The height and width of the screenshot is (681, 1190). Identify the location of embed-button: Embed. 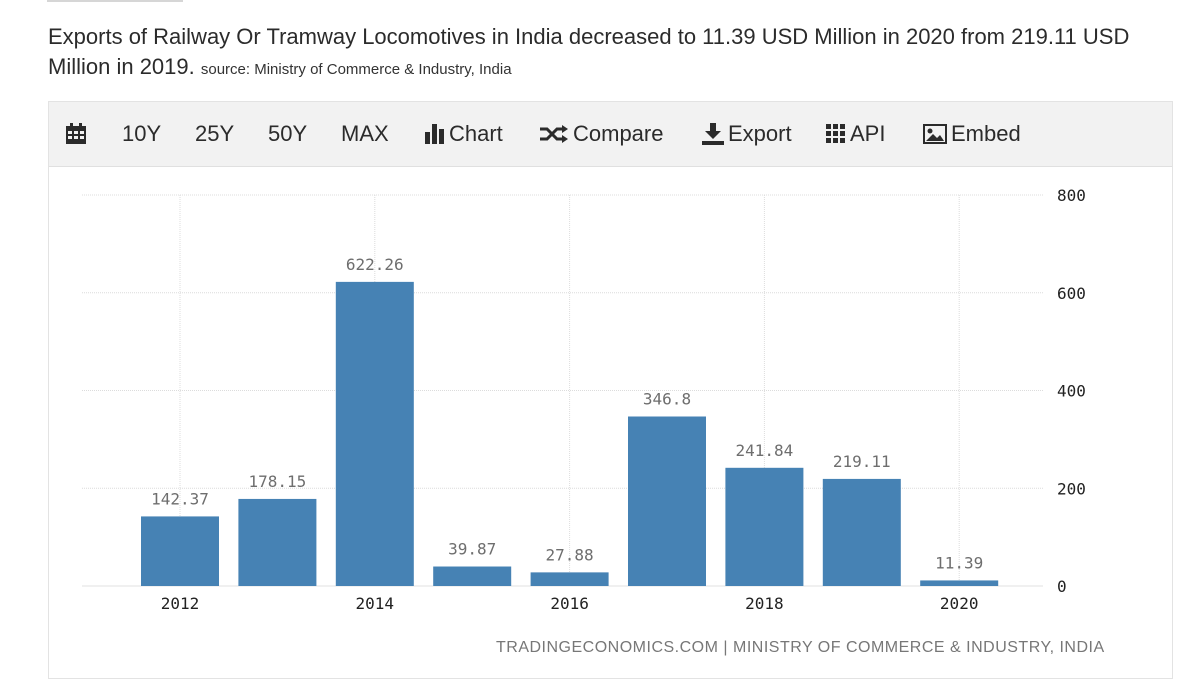
(972, 134).